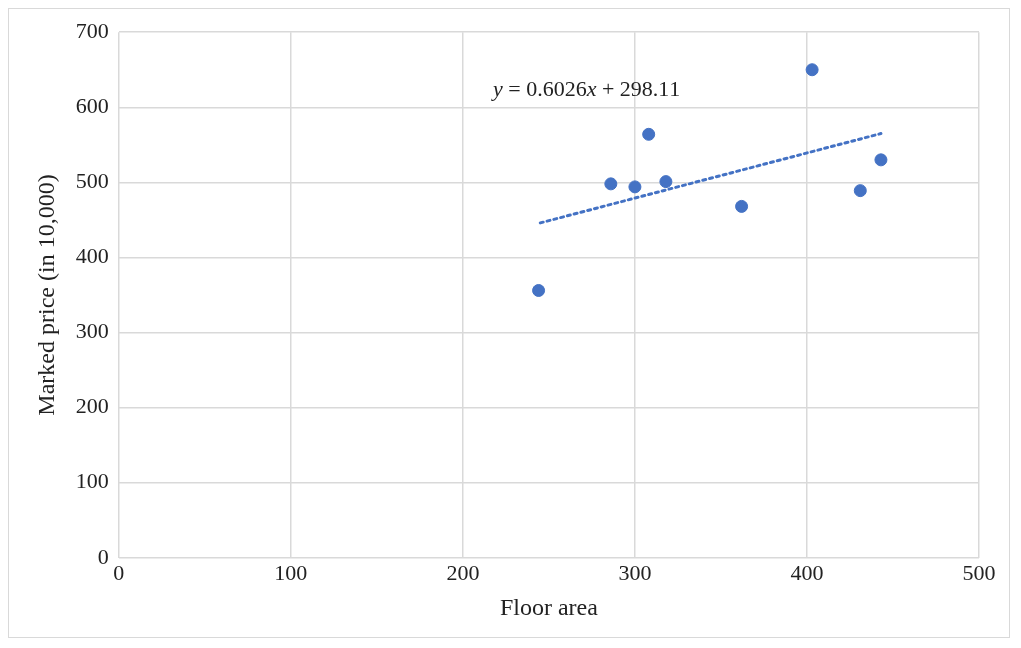 The height and width of the screenshot is (648, 1021). Describe the element at coordinates (92, 30) in the screenshot. I see `y-tick-label: 700` at that location.